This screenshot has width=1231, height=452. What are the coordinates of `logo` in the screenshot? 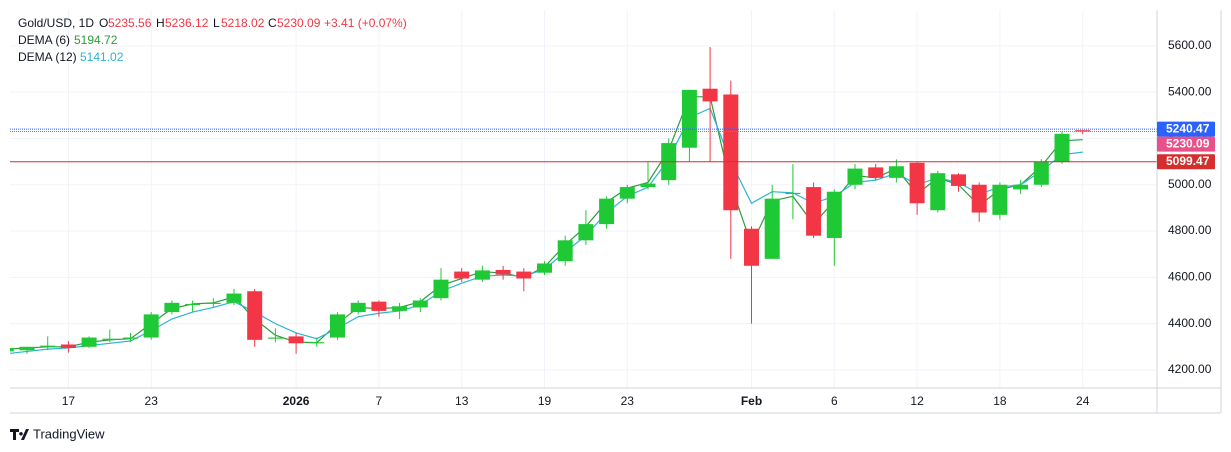 It's located at (19, 434).